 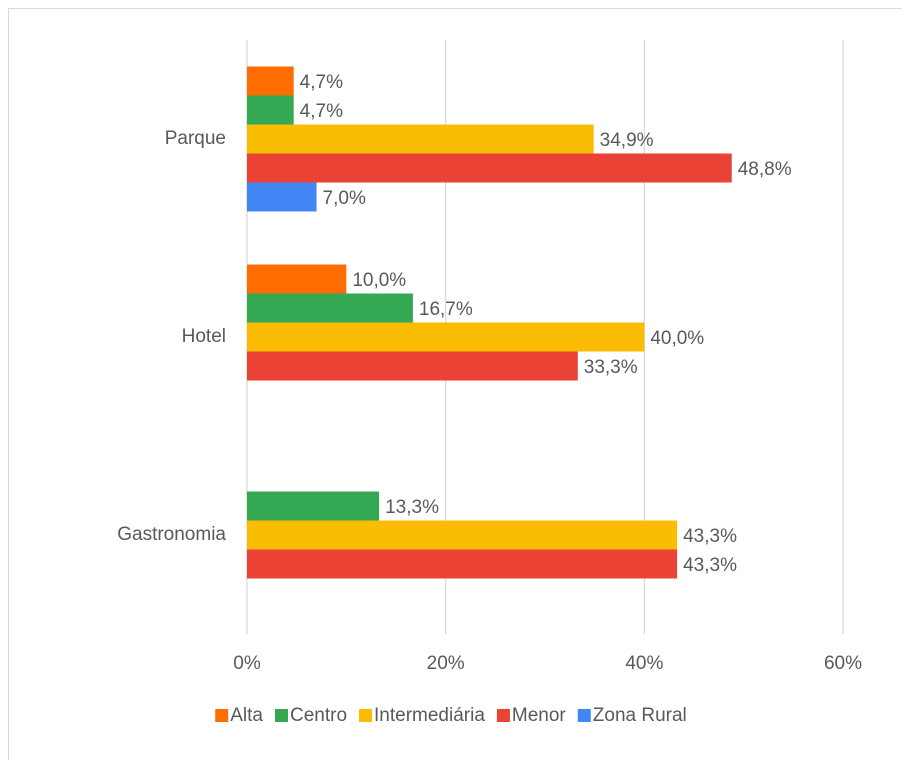 What do you see at coordinates (247, 663) in the screenshot?
I see `x-tick-label: 0%` at bounding box center [247, 663].